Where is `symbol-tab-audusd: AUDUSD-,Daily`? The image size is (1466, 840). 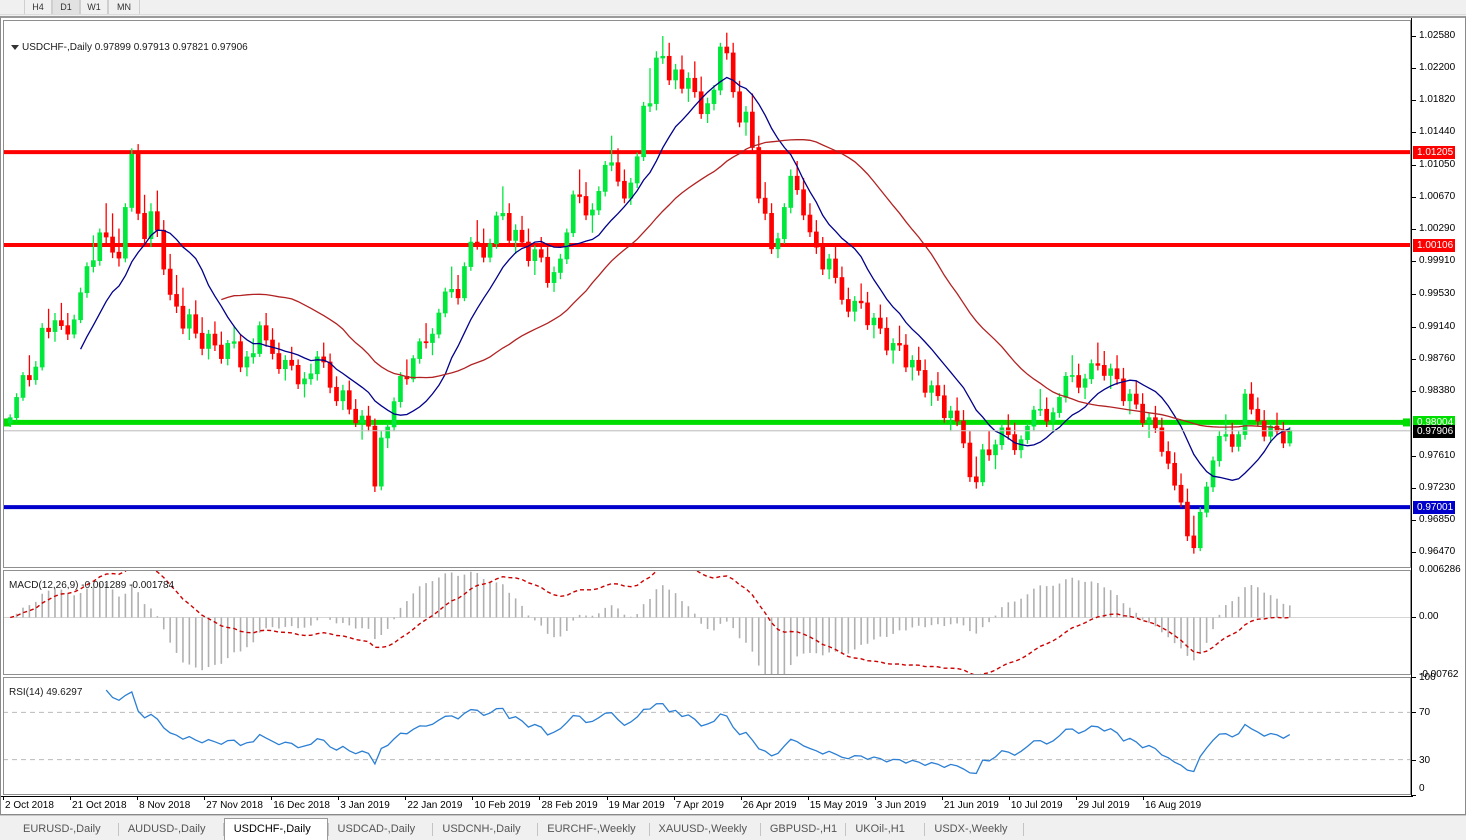
symbol-tab-audusd: AUDUSD-,Daily is located at coordinates (166, 829).